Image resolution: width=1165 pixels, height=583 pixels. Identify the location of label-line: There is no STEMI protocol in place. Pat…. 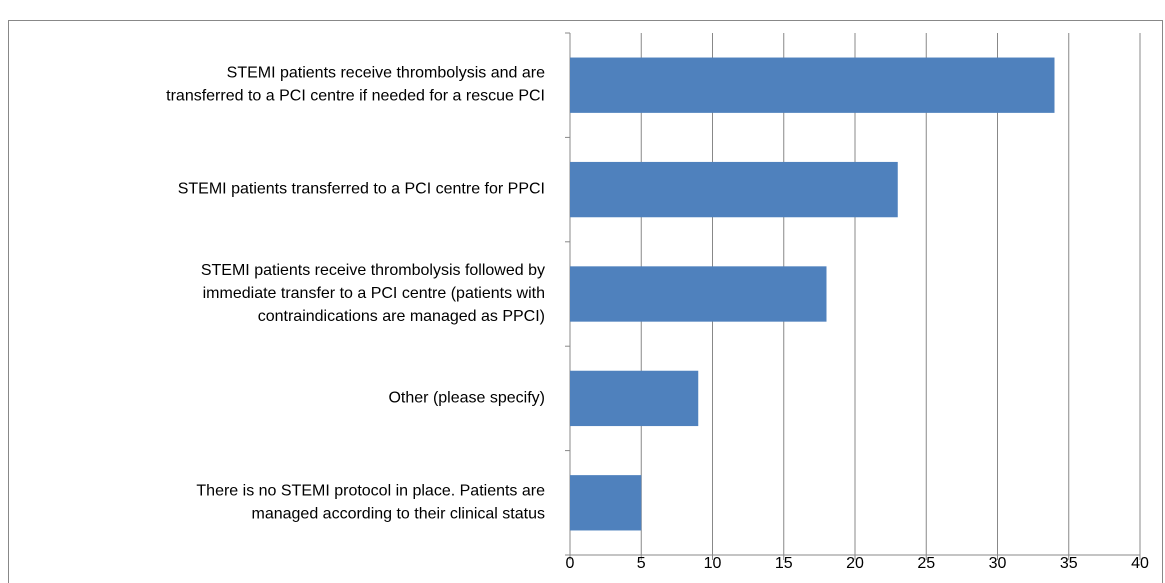
(370, 491).